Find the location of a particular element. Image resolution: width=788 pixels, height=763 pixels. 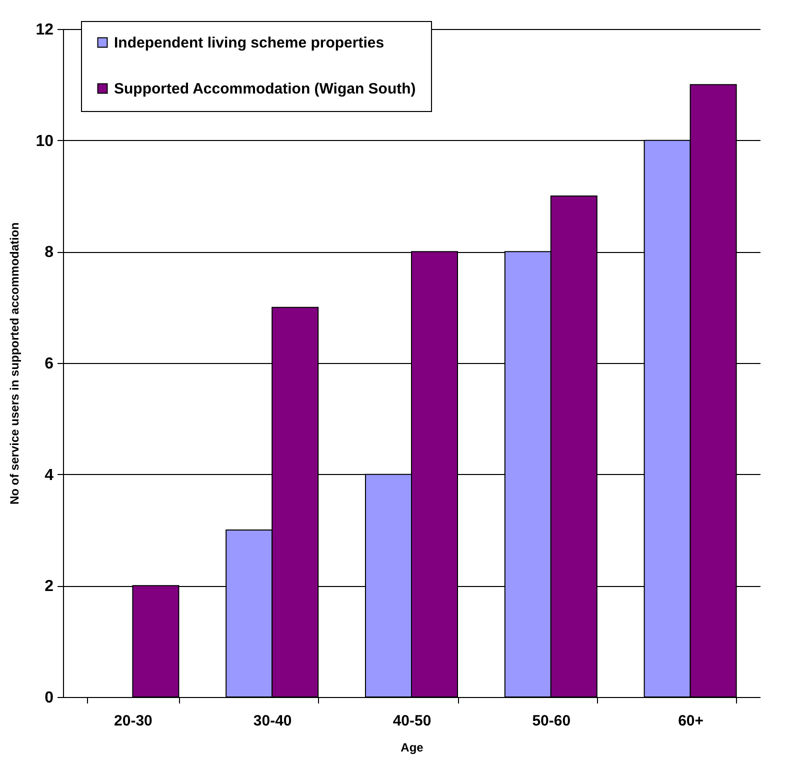

y-tick-label: 6 is located at coordinates (49, 364).